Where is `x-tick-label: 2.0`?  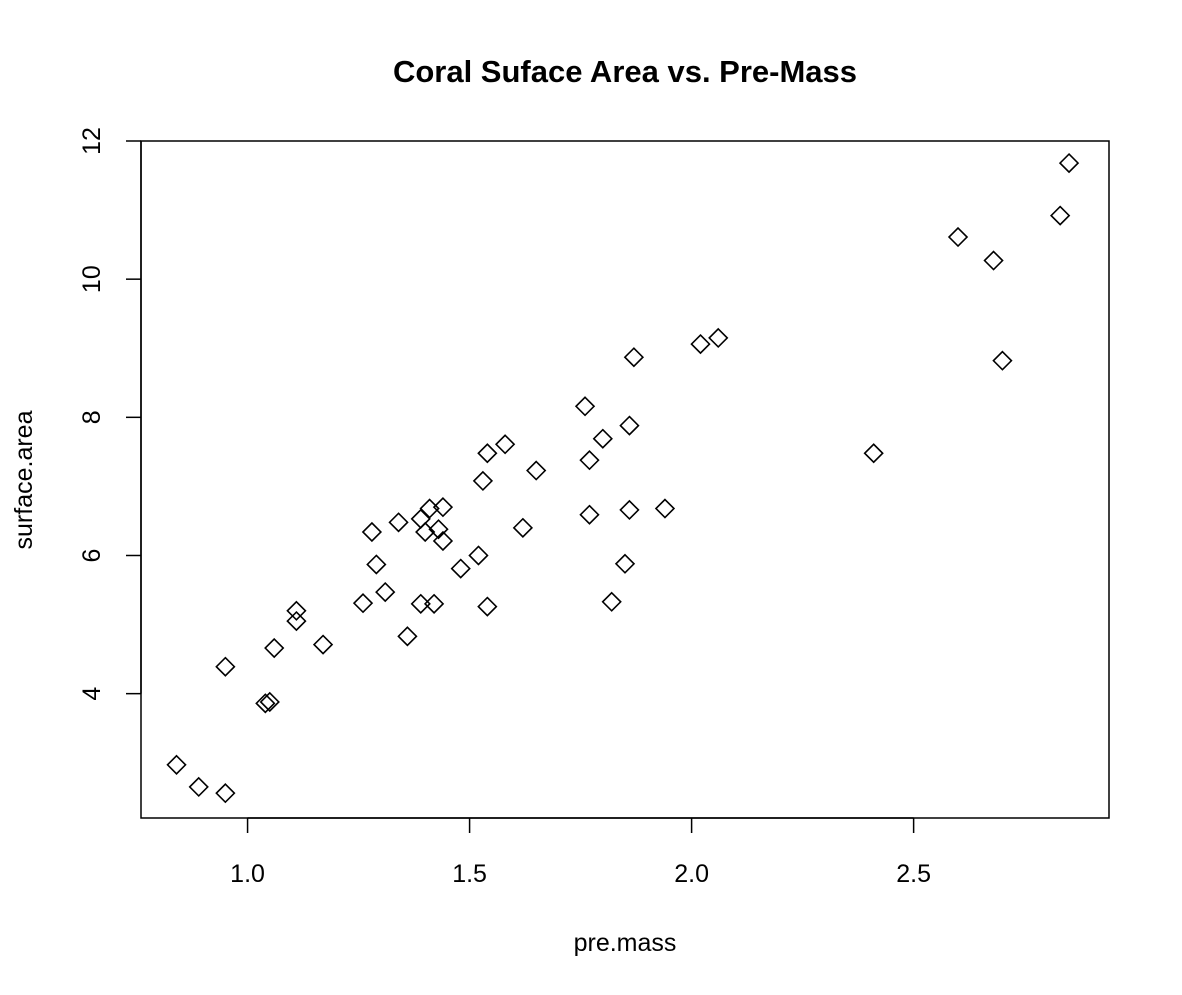
x-tick-label: 2.0 is located at coordinates (691, 874).